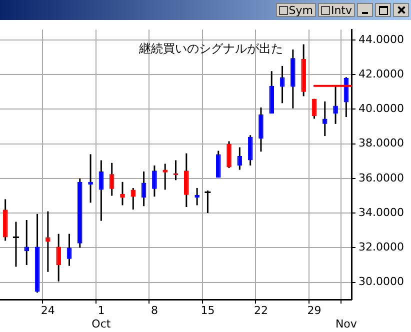 This screenshot has height=332, width=411. I want to click on annotation: 継続買いのシグナルが出た, so click(210, 49).